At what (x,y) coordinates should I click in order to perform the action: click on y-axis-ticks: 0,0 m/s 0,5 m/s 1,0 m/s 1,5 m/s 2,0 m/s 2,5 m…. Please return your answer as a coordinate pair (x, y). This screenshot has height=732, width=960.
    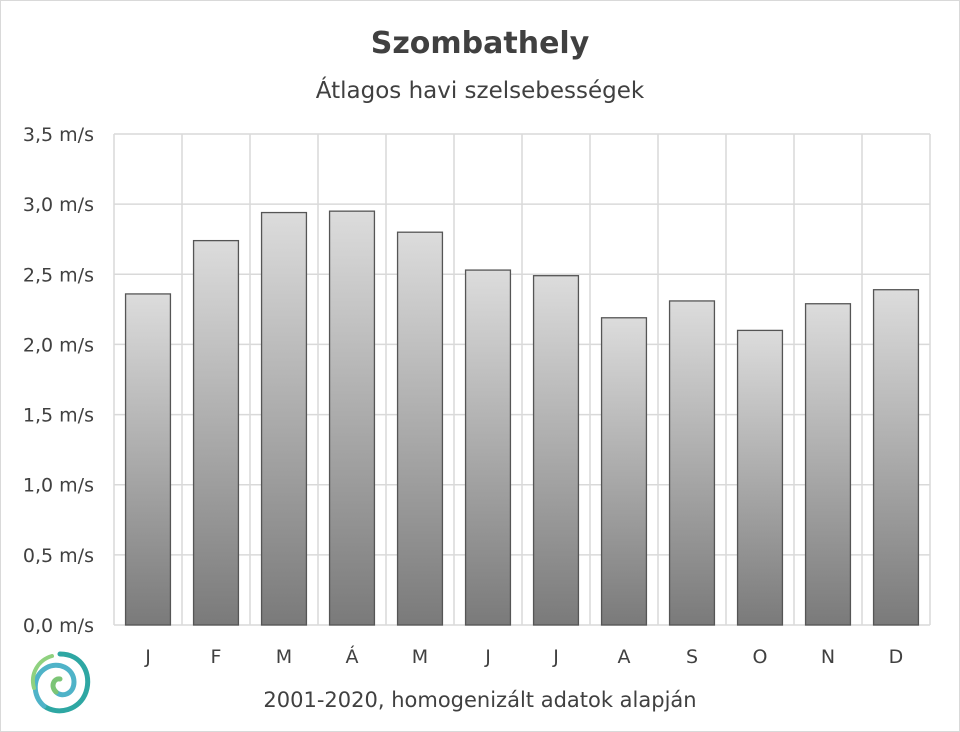
    Looking at the image, I should click on (58, 380).